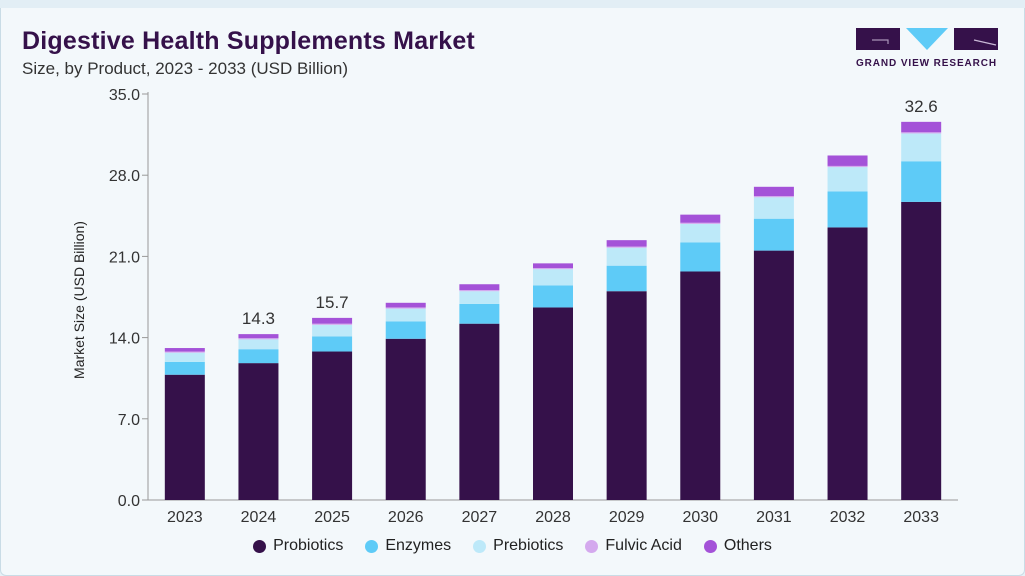 This screenshot has height=576, width=1025. What do you see at coordinates (124, 176) in the screenshot?
I see `y-tick-label: 28.0` at bounding box center [124, 176].